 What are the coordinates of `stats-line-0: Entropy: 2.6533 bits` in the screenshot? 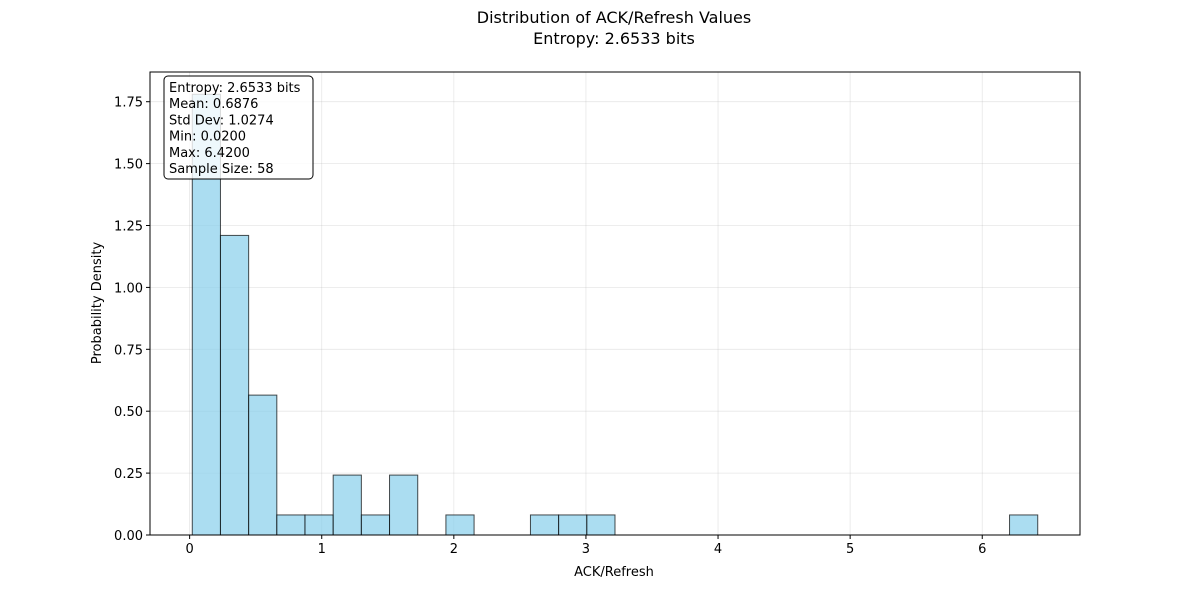 It's located at (235, 88).